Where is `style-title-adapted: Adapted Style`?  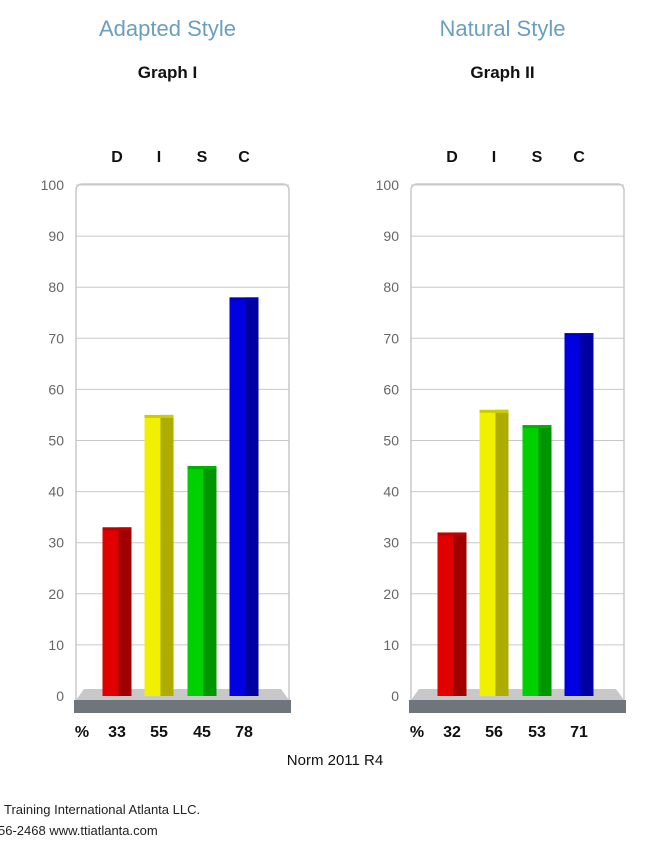
style-title-adapted: Adapted Style is located at coordinates (167, 28).